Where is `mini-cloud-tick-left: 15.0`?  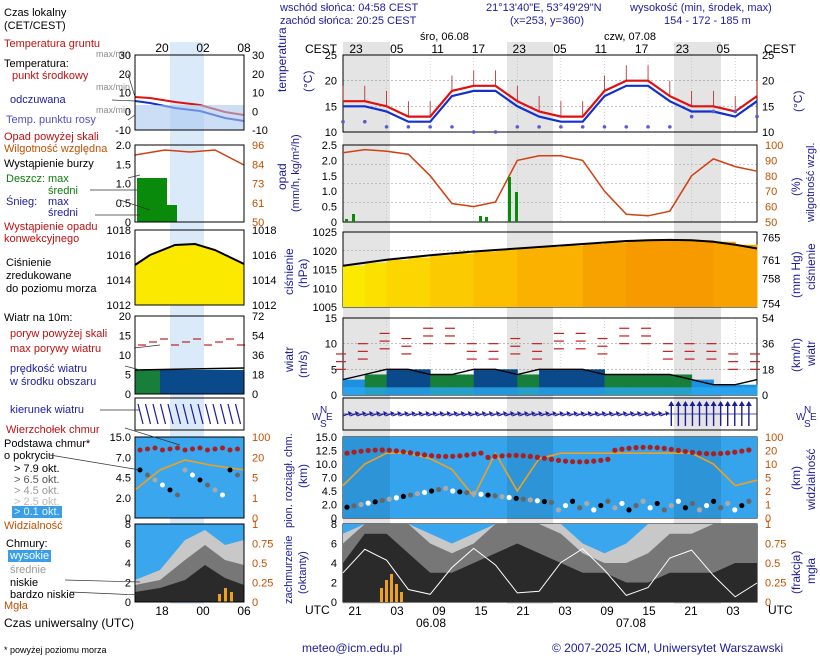 mini-cloud-tick-left: 15.0 is located at coordinates (120, 438).